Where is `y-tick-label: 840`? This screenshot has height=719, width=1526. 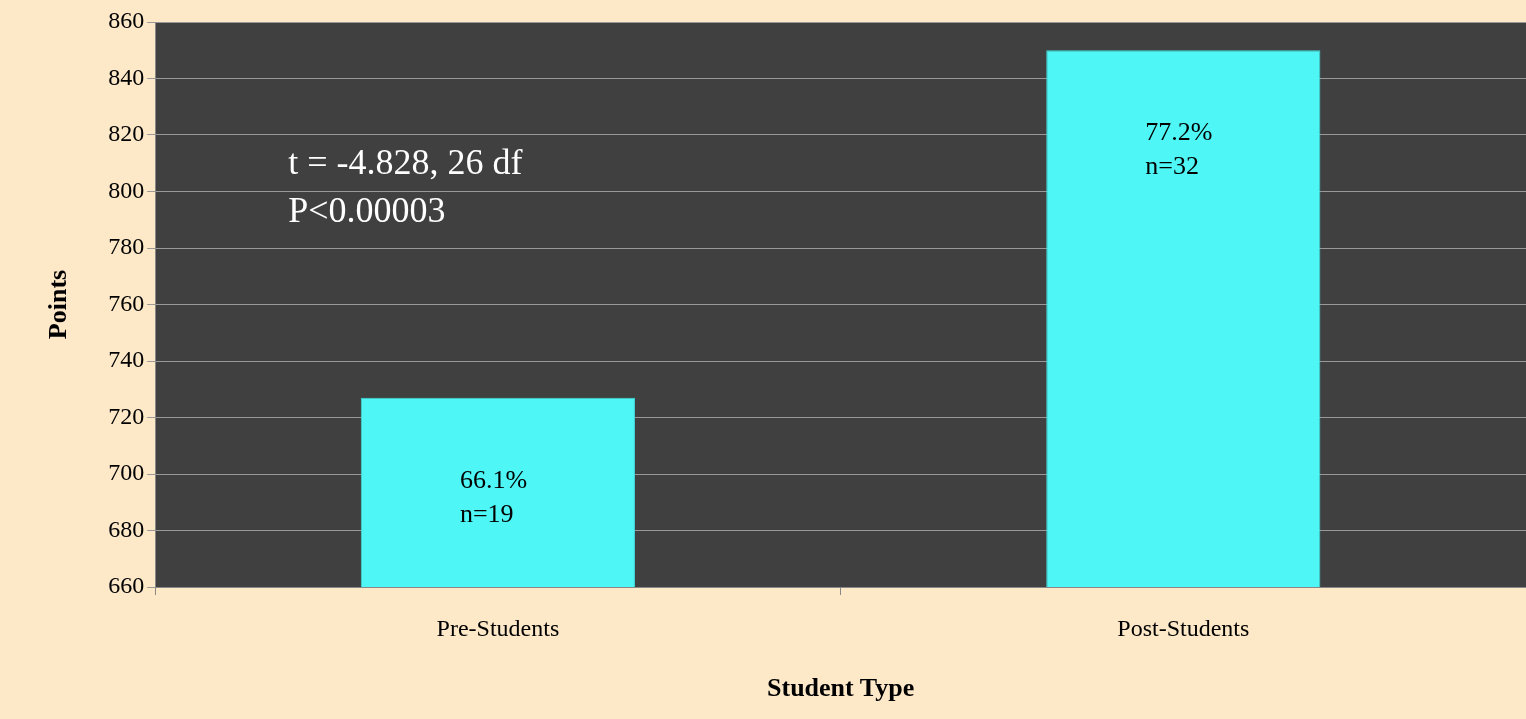 y-tick-label: 840 is located at coordinates (126, 76).